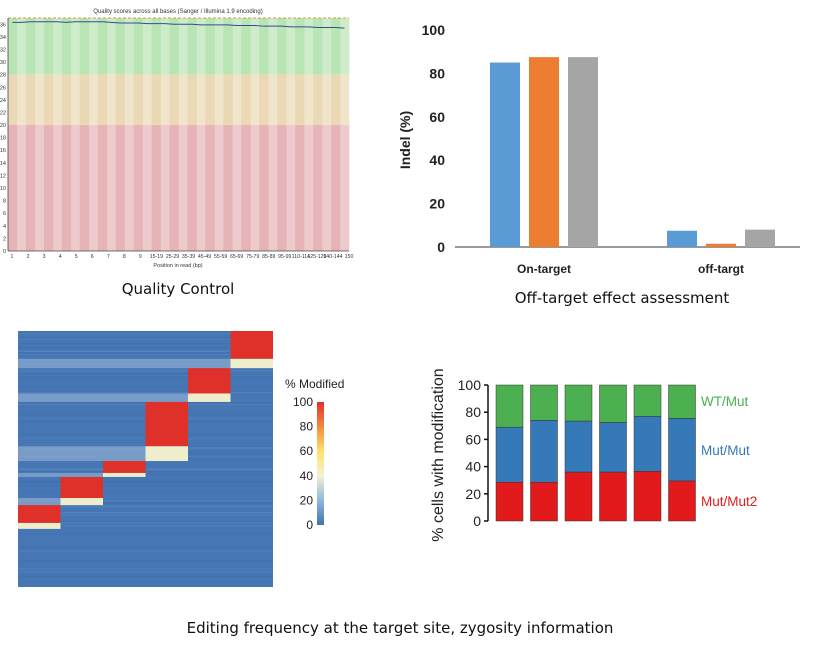 This screenshot has width=820, height=654. I want to click on stack-legend-label: Mut/Mut2, so click(729, 501).